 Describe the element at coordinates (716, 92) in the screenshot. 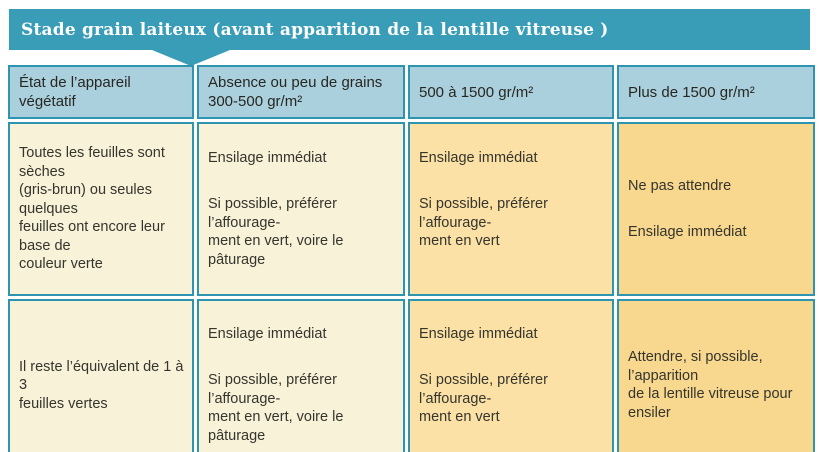

I see `column-header-plus-1500: Plus de 1500 gr/m²` at that location.